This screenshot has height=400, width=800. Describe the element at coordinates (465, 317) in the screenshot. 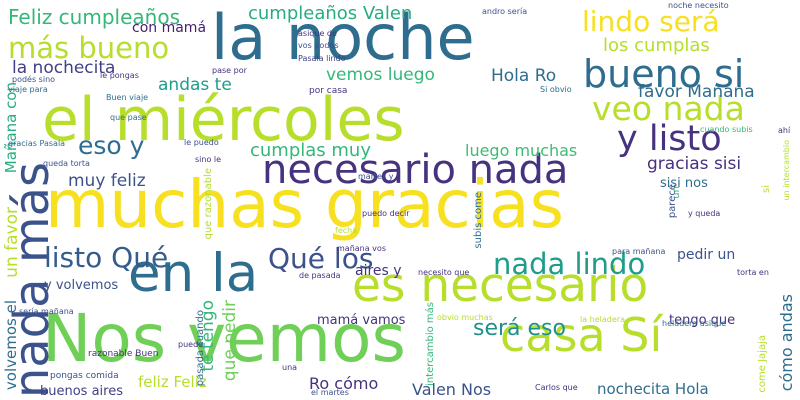

I see `word: obvio muchas` at that location.